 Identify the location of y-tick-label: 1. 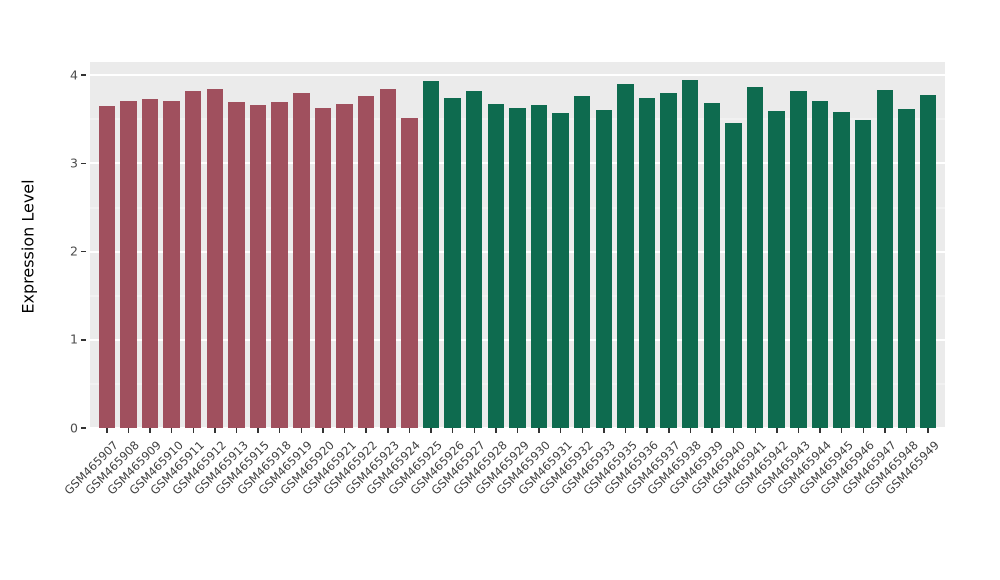
(74, 339).